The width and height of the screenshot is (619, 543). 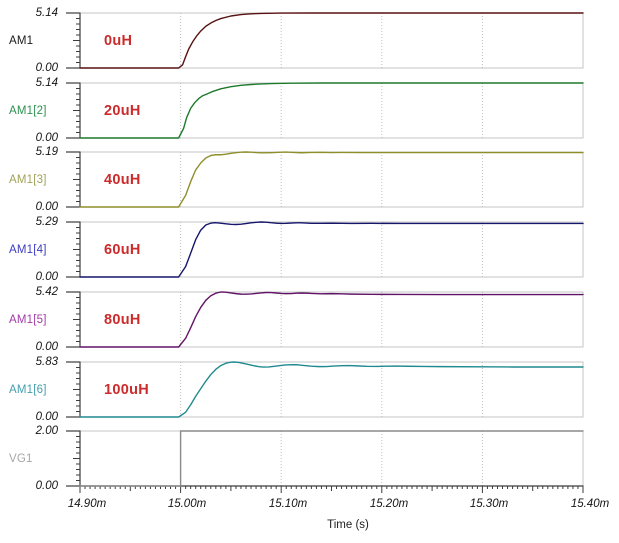 I want to click on y-max-label: 5.42, so click(x=46, y=292).